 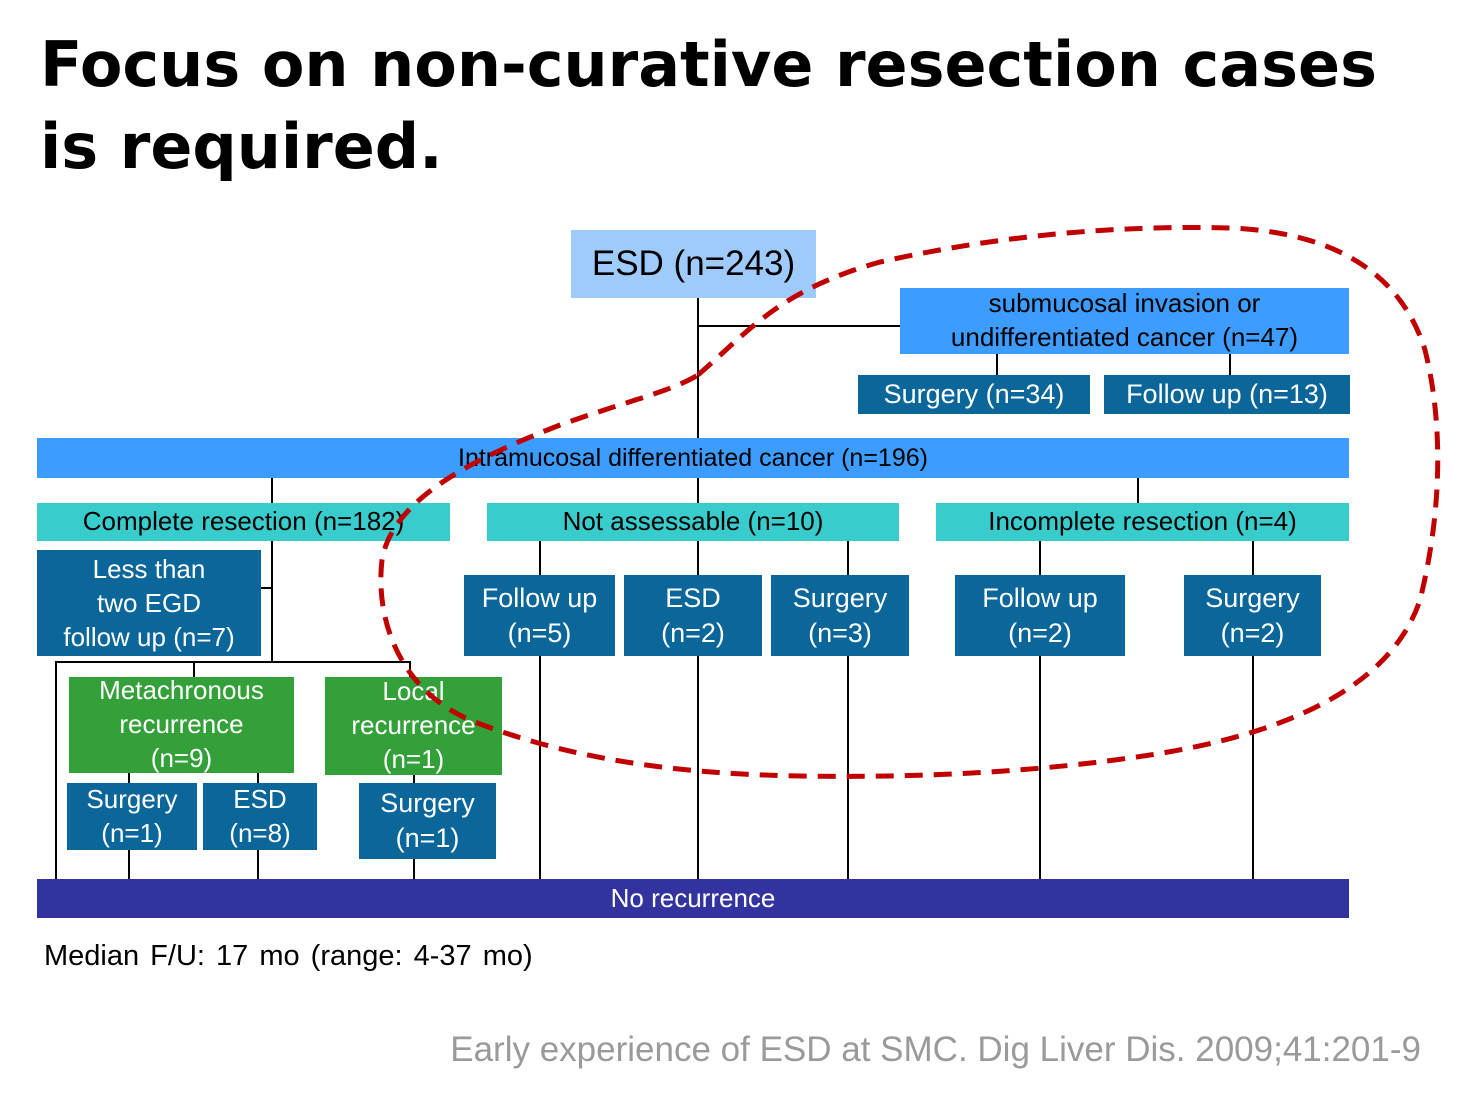 I want to click on node-no-recurrence: No recurrence, so click(x=693, y=898).